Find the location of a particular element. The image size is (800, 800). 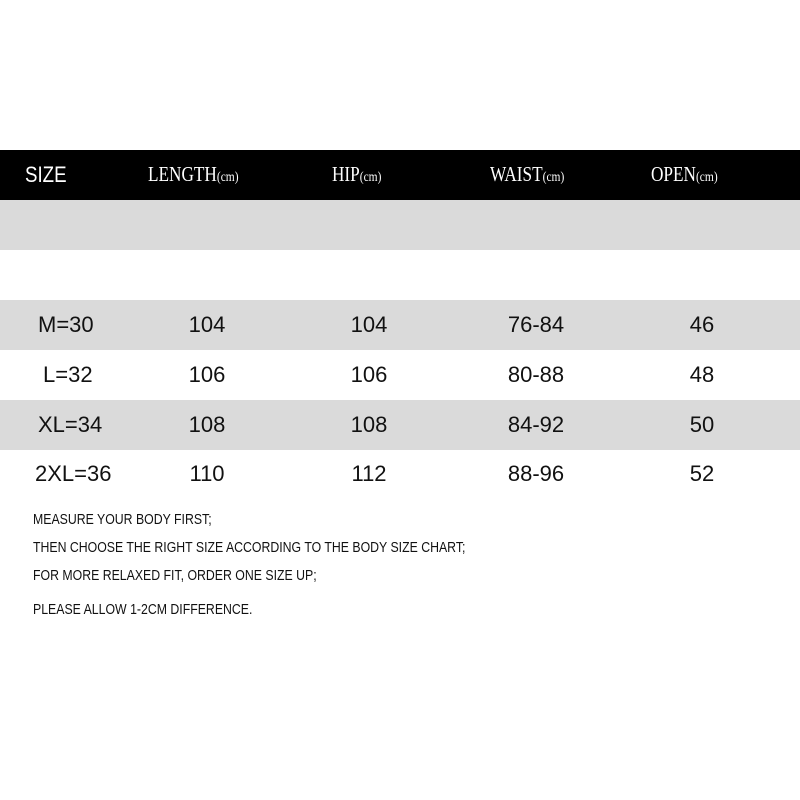

cell-hip: 106 is located at coordinates (369, 374).